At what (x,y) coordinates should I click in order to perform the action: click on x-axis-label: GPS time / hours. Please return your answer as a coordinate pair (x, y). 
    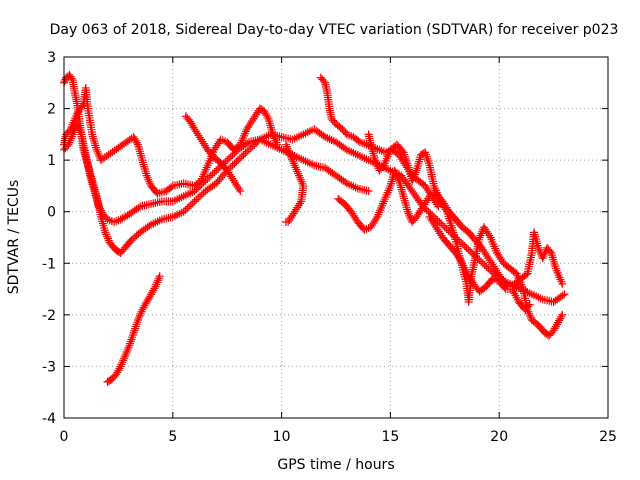
    Looking at the image, I should click on (335, 465).